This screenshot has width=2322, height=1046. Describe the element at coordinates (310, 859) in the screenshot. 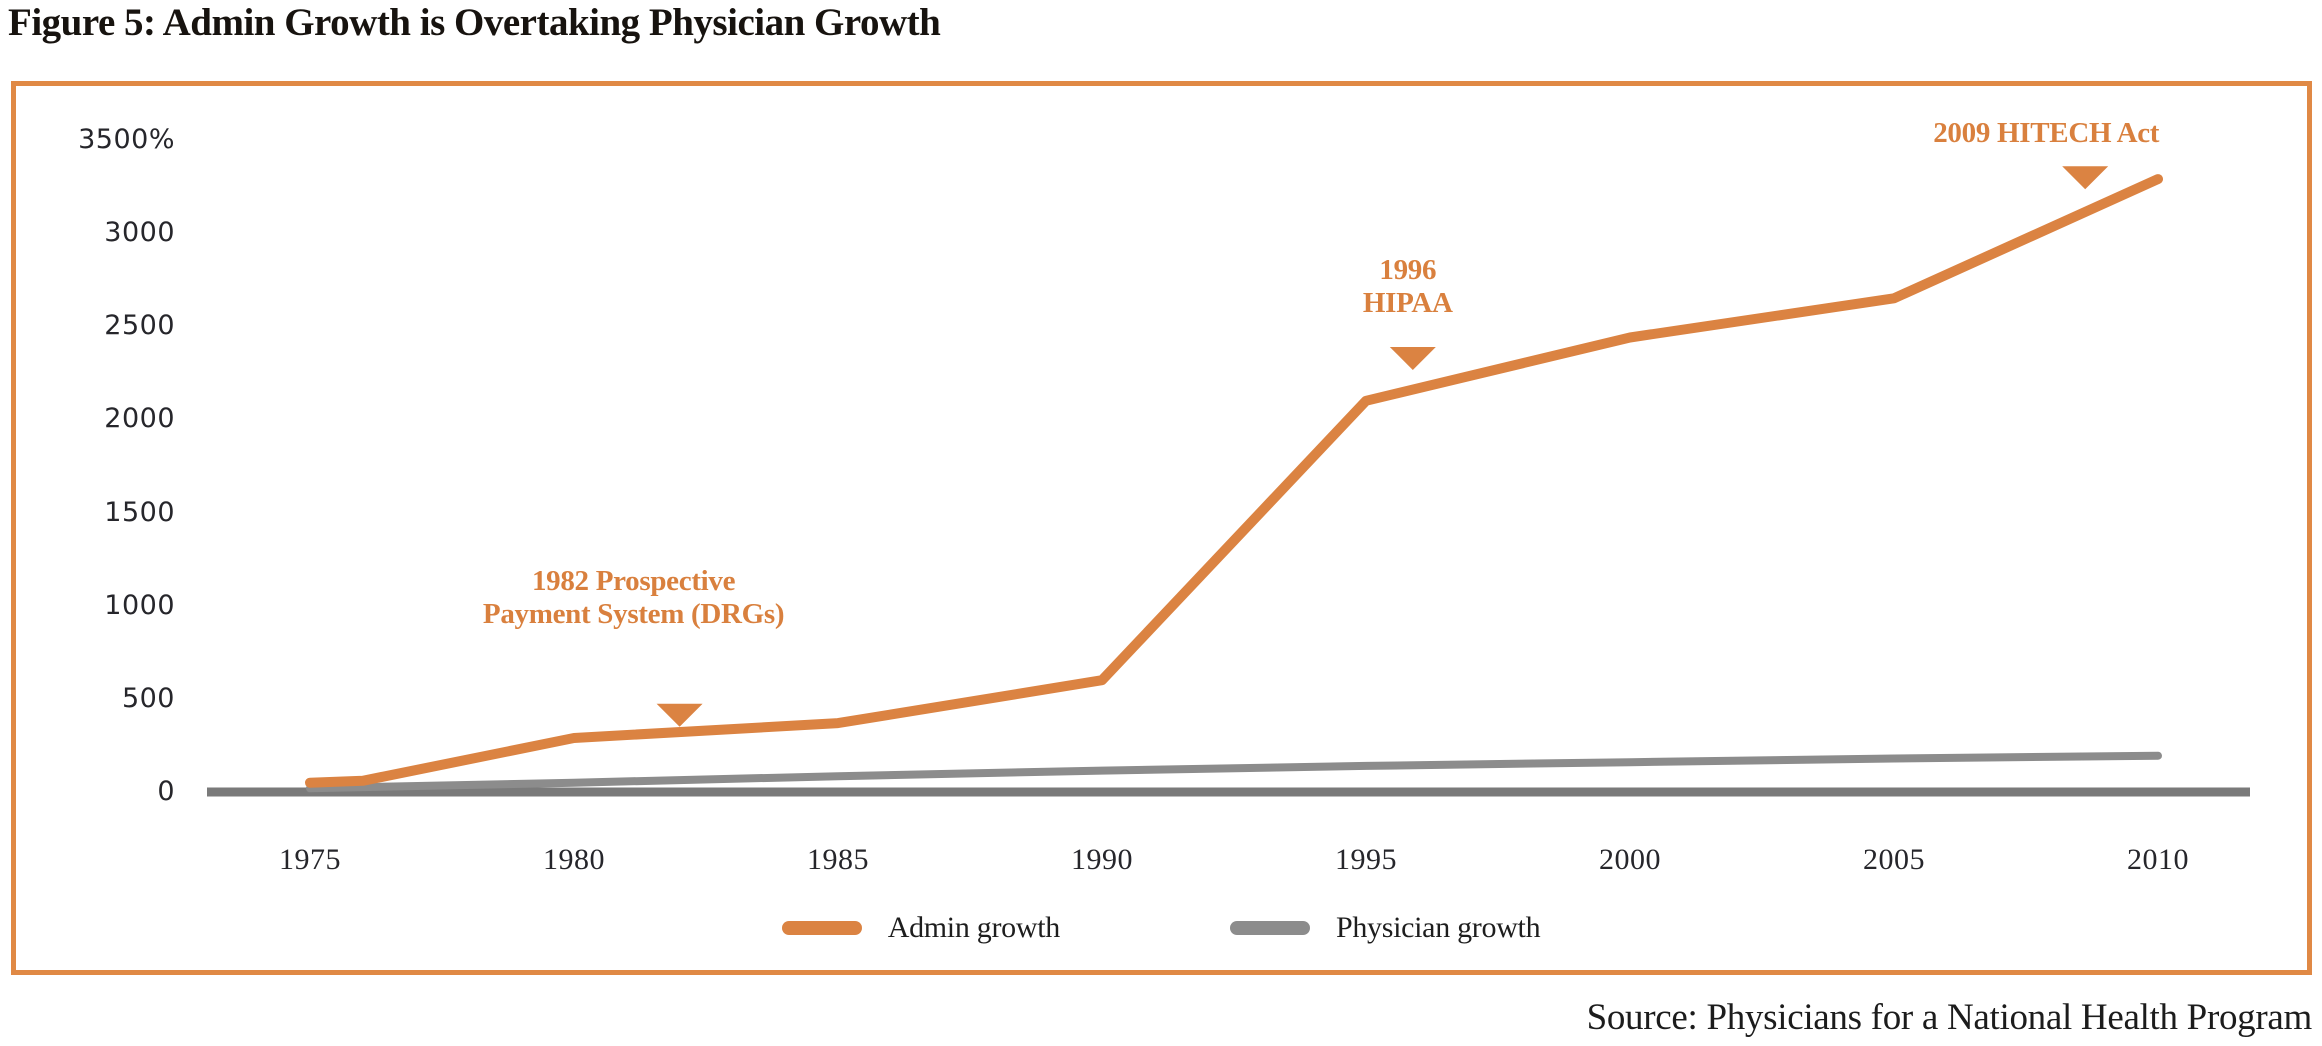

I see `x-tick-label: 1975` at that location.